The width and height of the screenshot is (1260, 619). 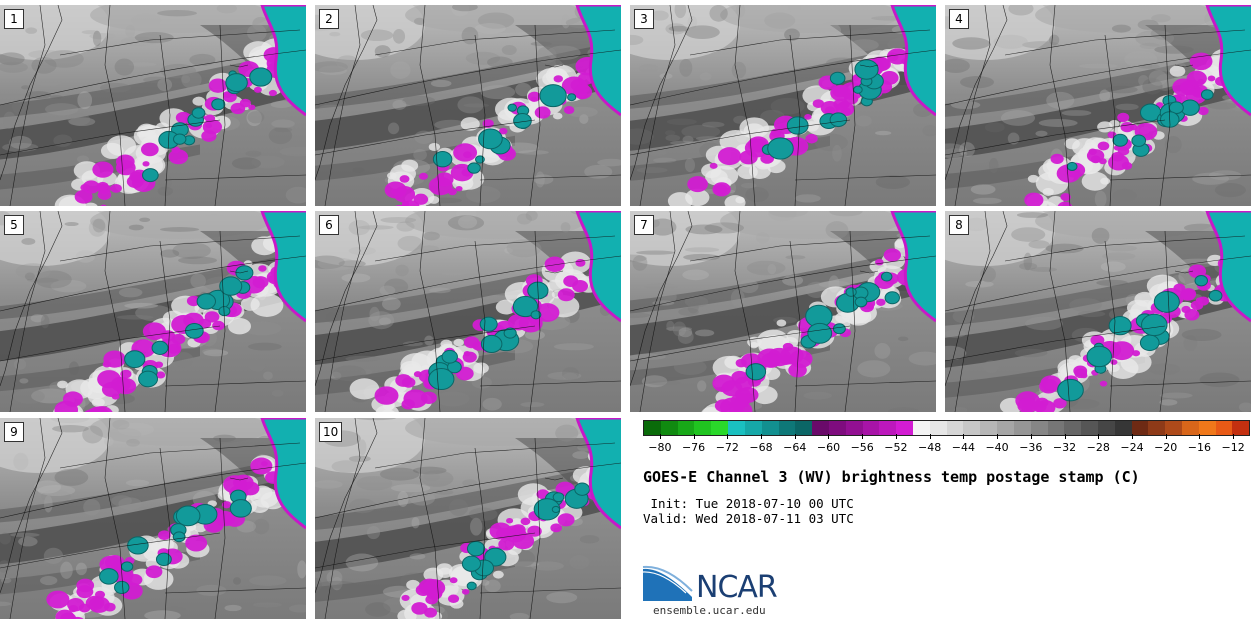 I want to click on panel-label: 10, so click(x=331, y=432).